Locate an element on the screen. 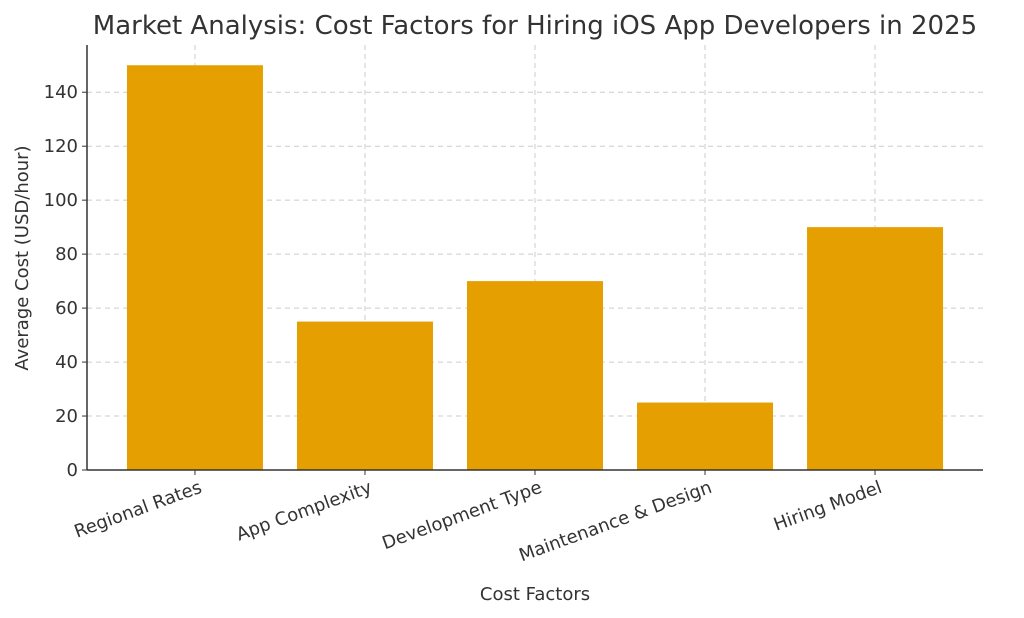 The image size is (1024, 618). x-axis-label: Cost Factors is located at coordinates (535, 594).